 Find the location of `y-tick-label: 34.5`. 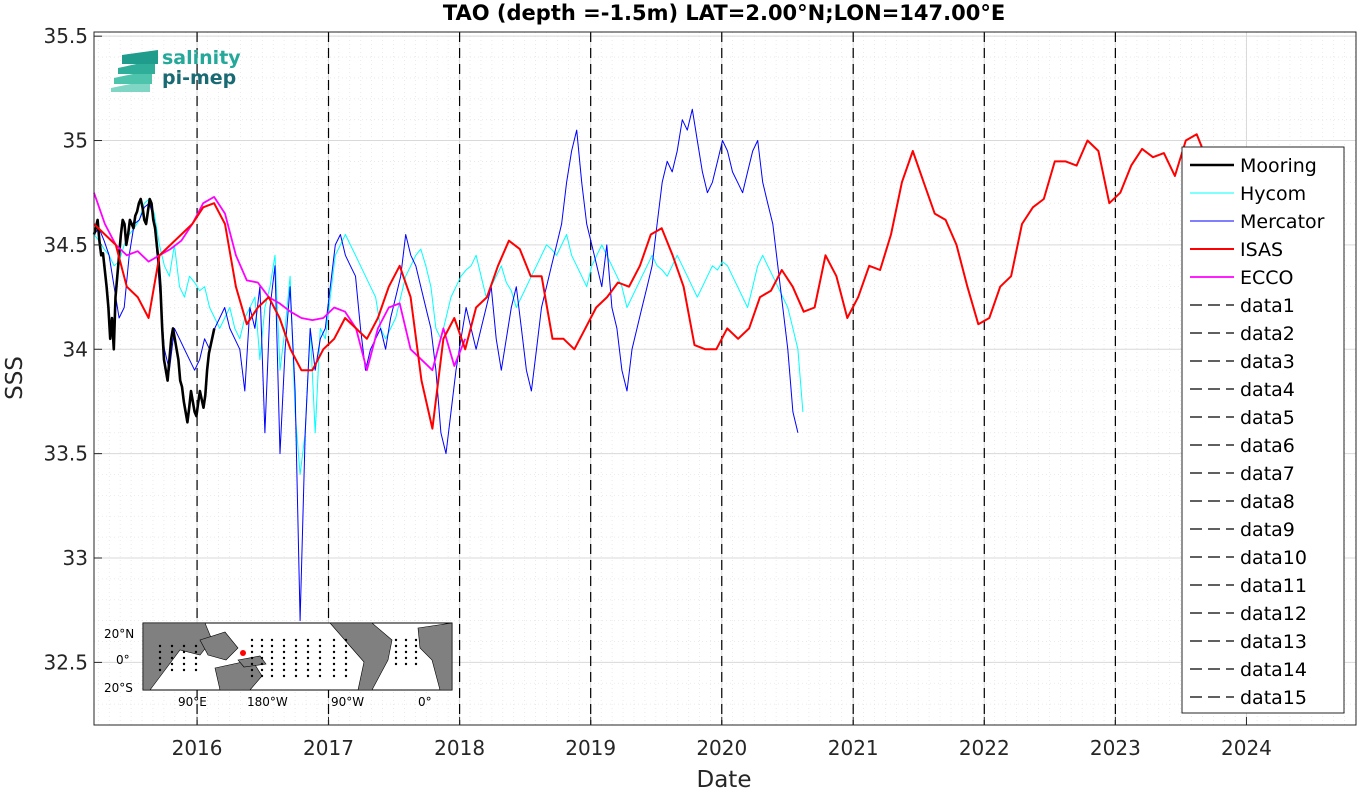

y-tick-label: 34.5 is located at coordinates (65, 245).